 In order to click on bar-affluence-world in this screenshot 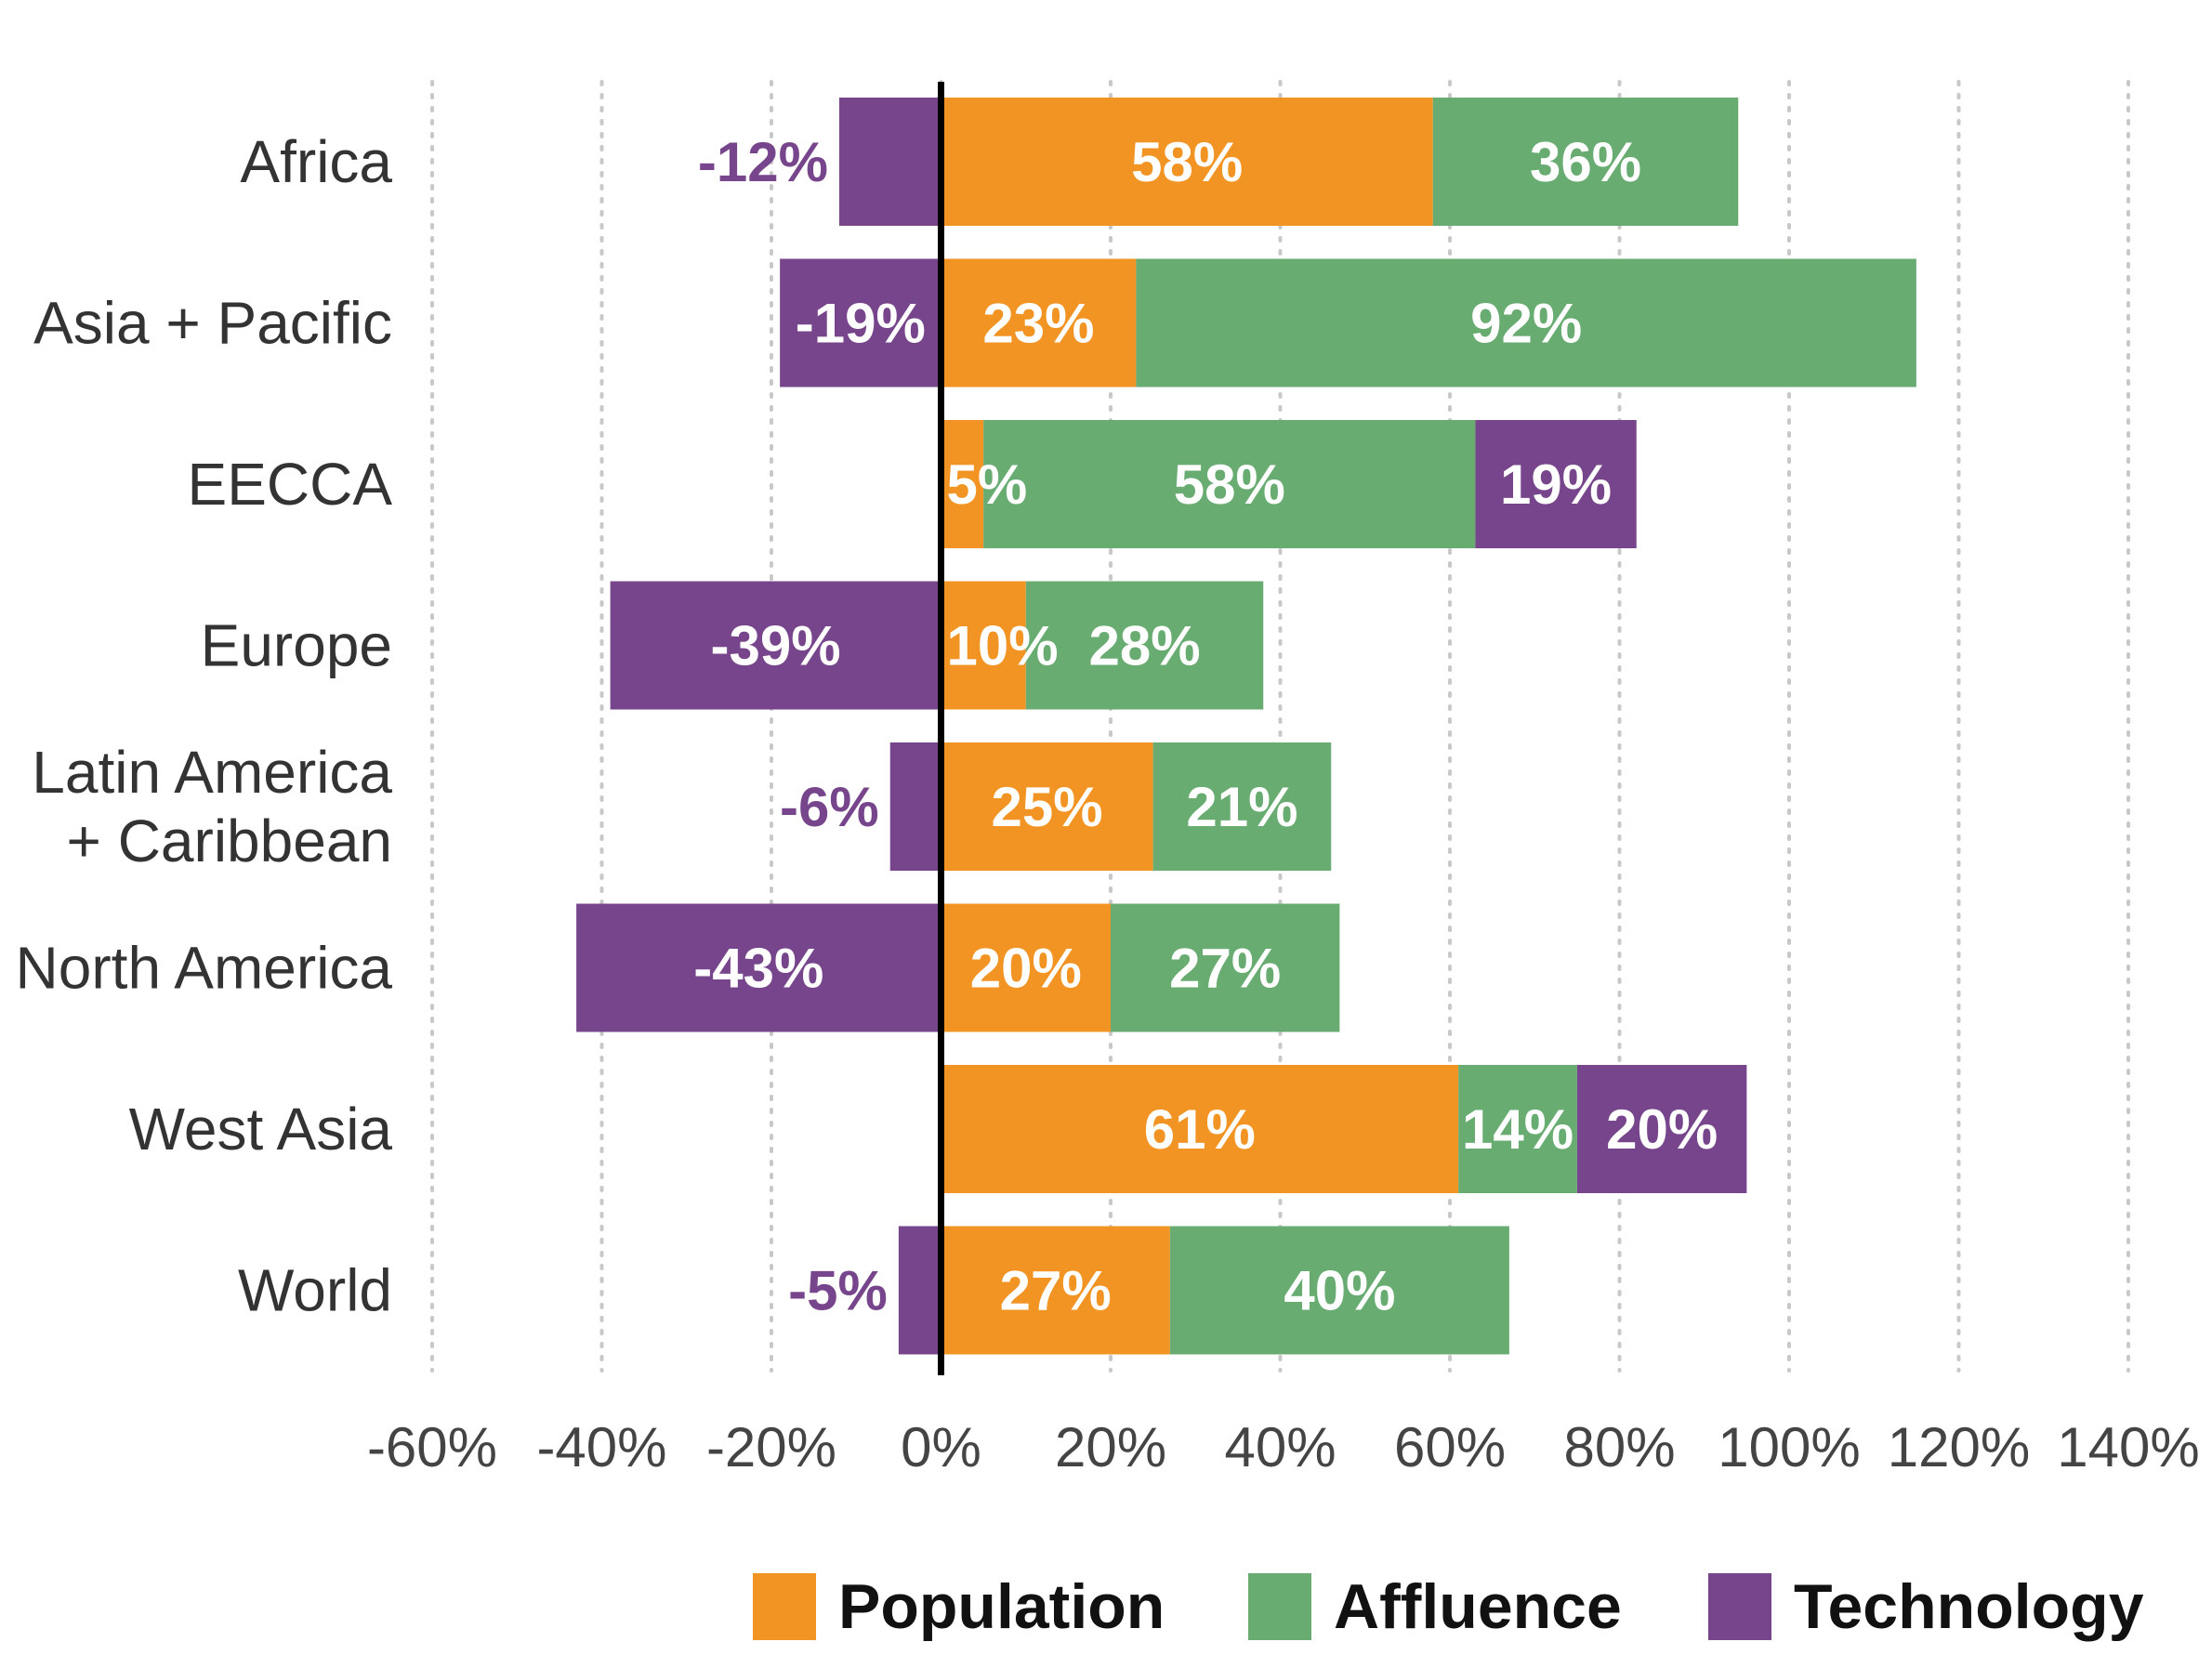, I will do `click(1339, 1290)`.